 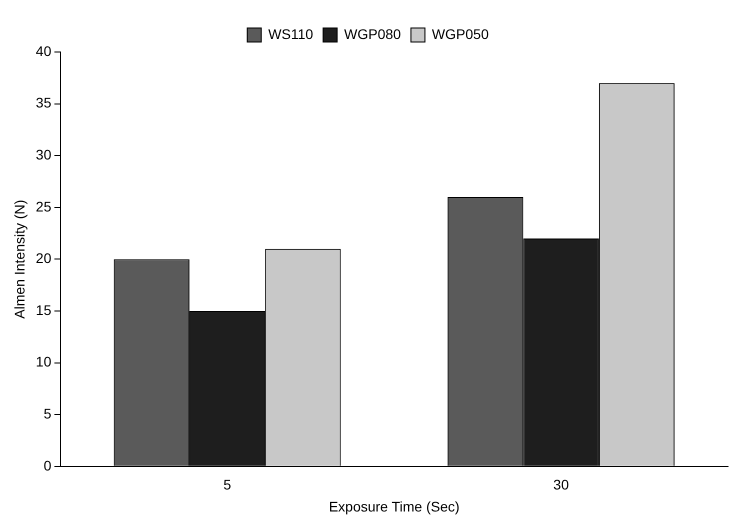 What do you see at coordinates (48, 465) in the screenshot?
I see `y-tick-label: 0` at bounding box center [48, 465].